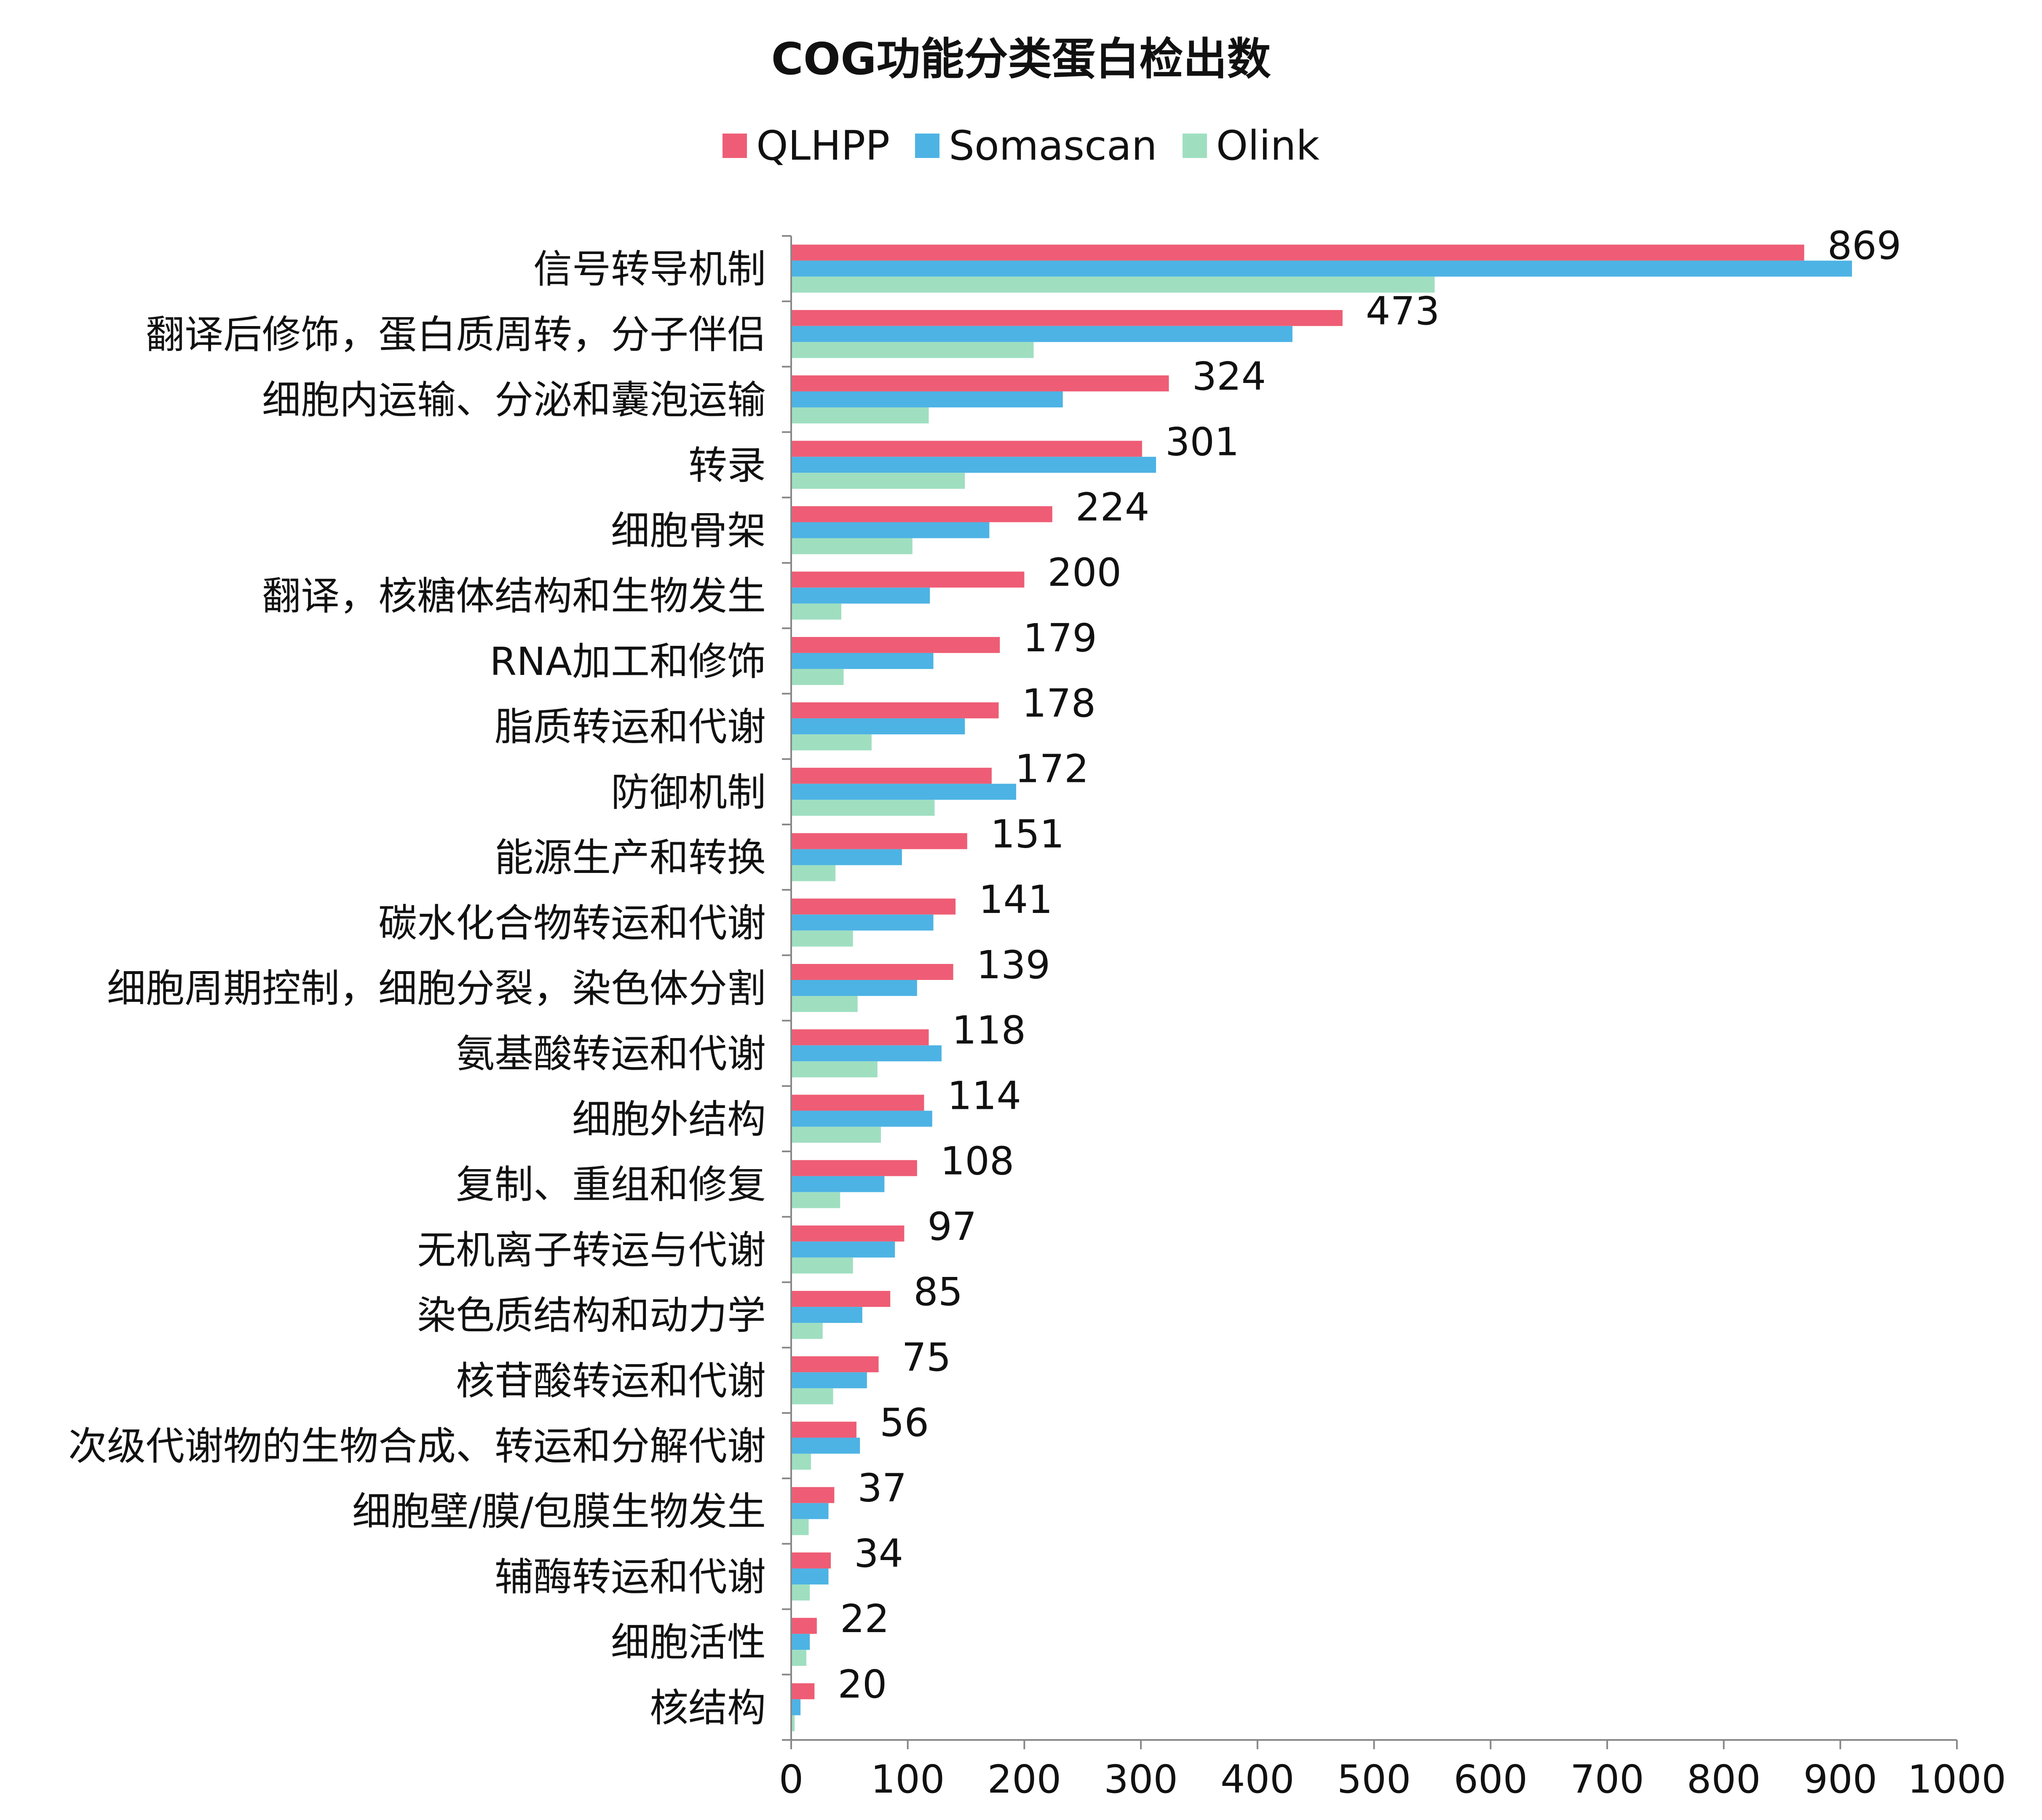 This screenshot has height=1820, width=2042. What do you see at coordinates (417, 1446) in the screenshot?
I see `category-label: 次级代谢物的生物合成、转运和分解代谢` at bounding box center [417, 1446].